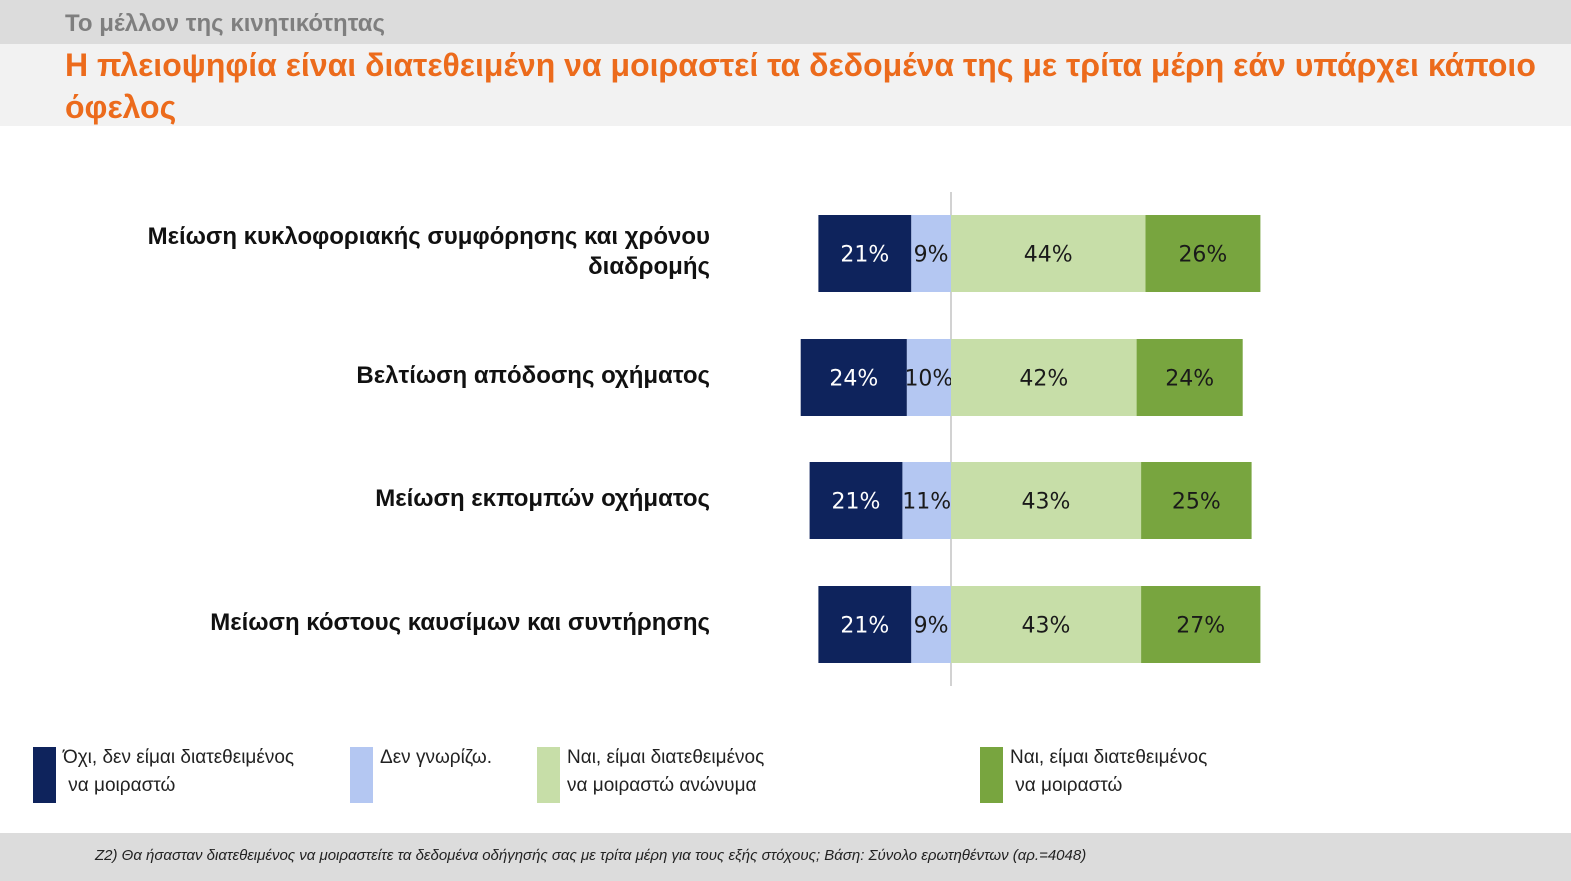  I want to click on data-label-s1-row3: 9%, so click(931, 626).